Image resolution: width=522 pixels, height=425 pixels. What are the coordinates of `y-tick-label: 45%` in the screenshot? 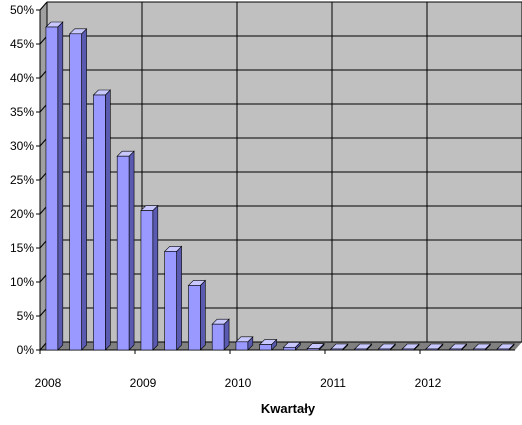 It's located at (22, 44).